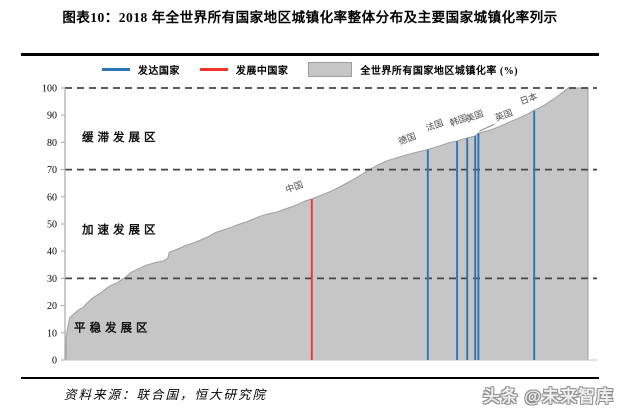  I want to click on country-label-1: 德国, so click(407, 138).